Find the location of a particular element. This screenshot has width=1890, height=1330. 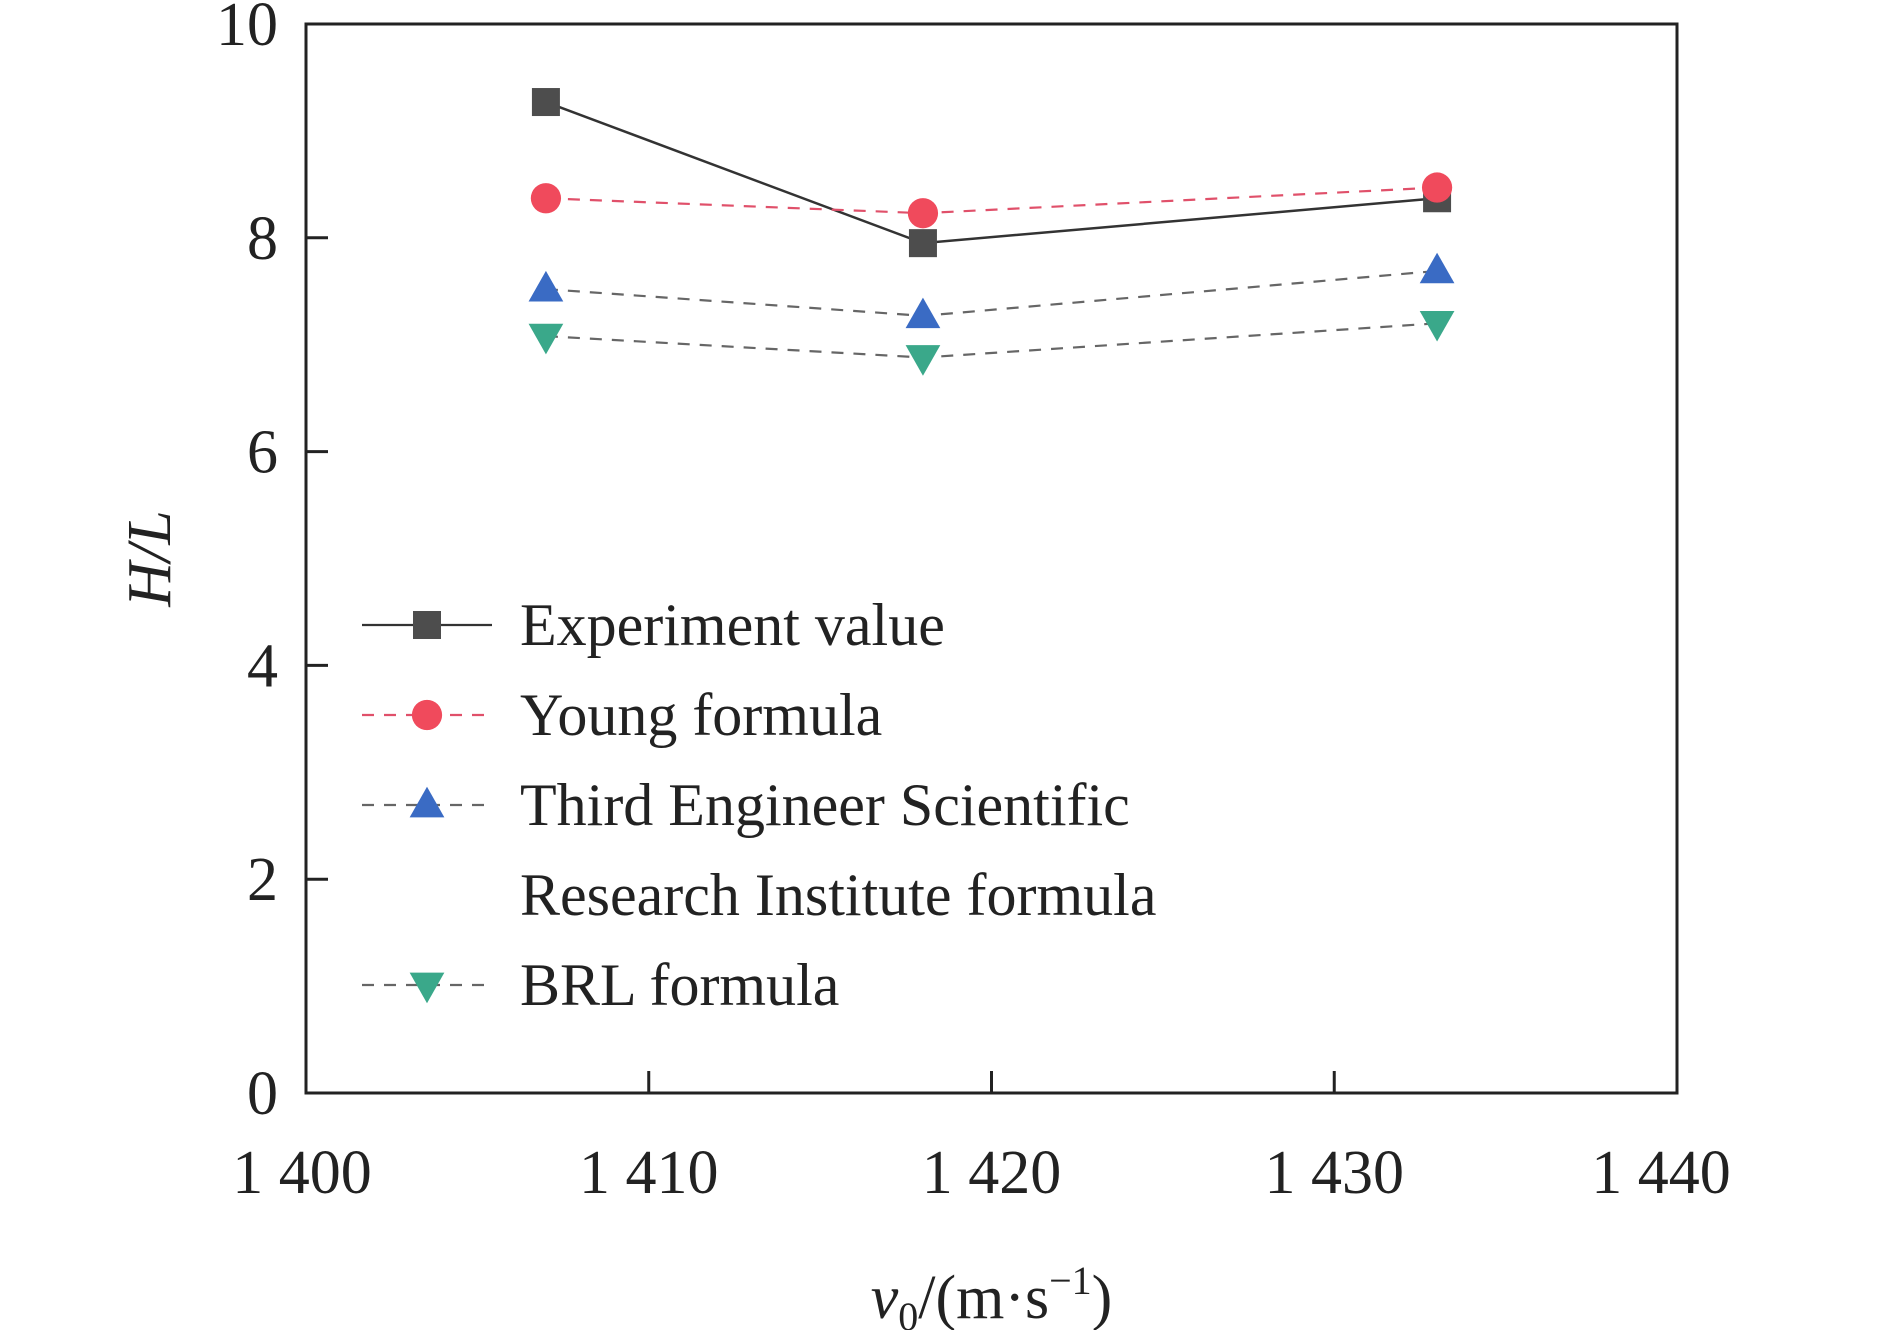

legend-label: Research Institute formula is located at coordinates (838, 895).